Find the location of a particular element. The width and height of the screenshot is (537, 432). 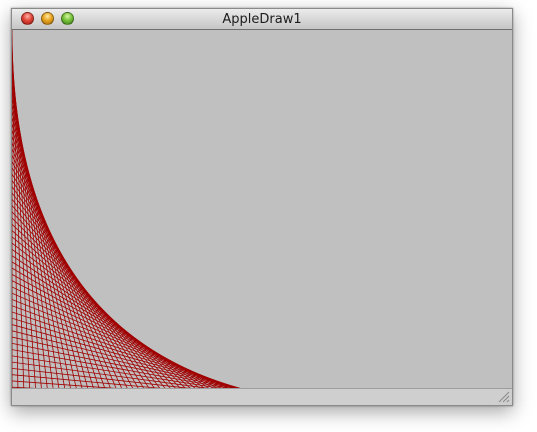

window-title: AppleDraw1 is located at coordinates (262, 19).